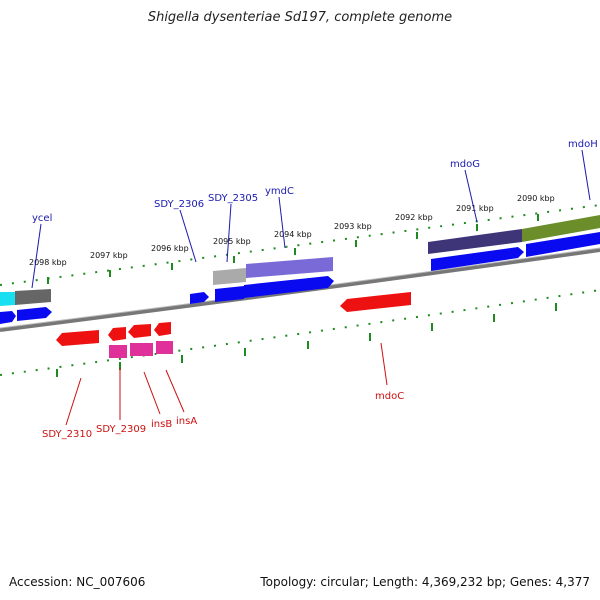 The width and height of the screenshot is (600, 600). I want to click on tick-label: 2090 kbp, so click(536, 198).